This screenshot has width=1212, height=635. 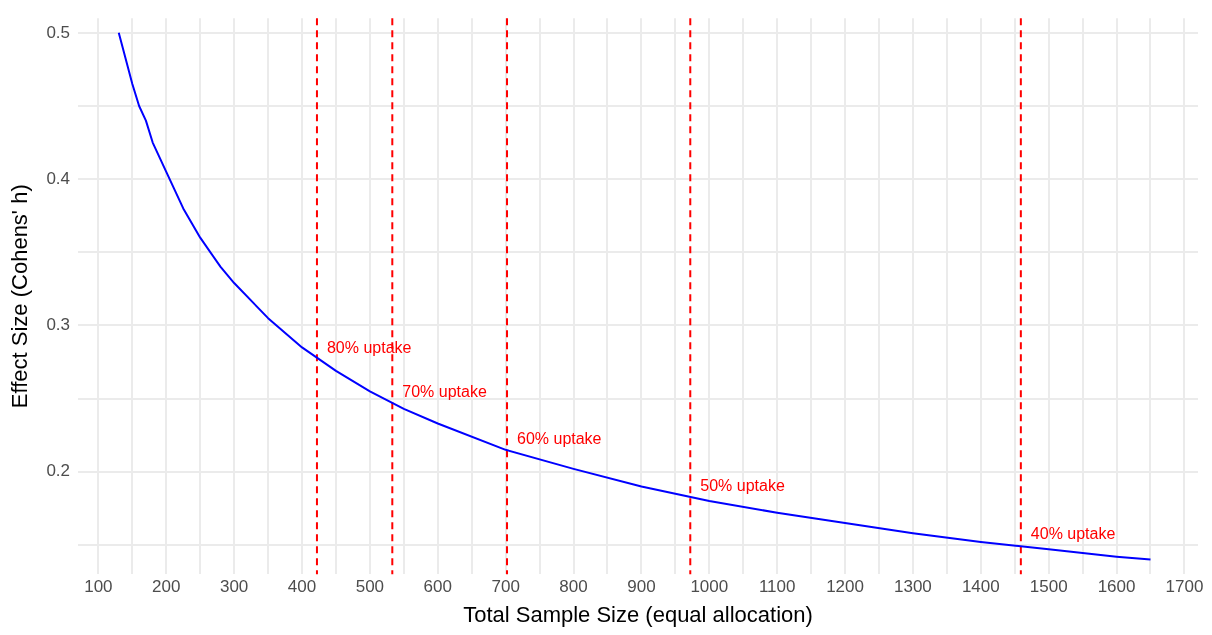 I want to click on x-tick-label: 100, so click(x=98, y=587).